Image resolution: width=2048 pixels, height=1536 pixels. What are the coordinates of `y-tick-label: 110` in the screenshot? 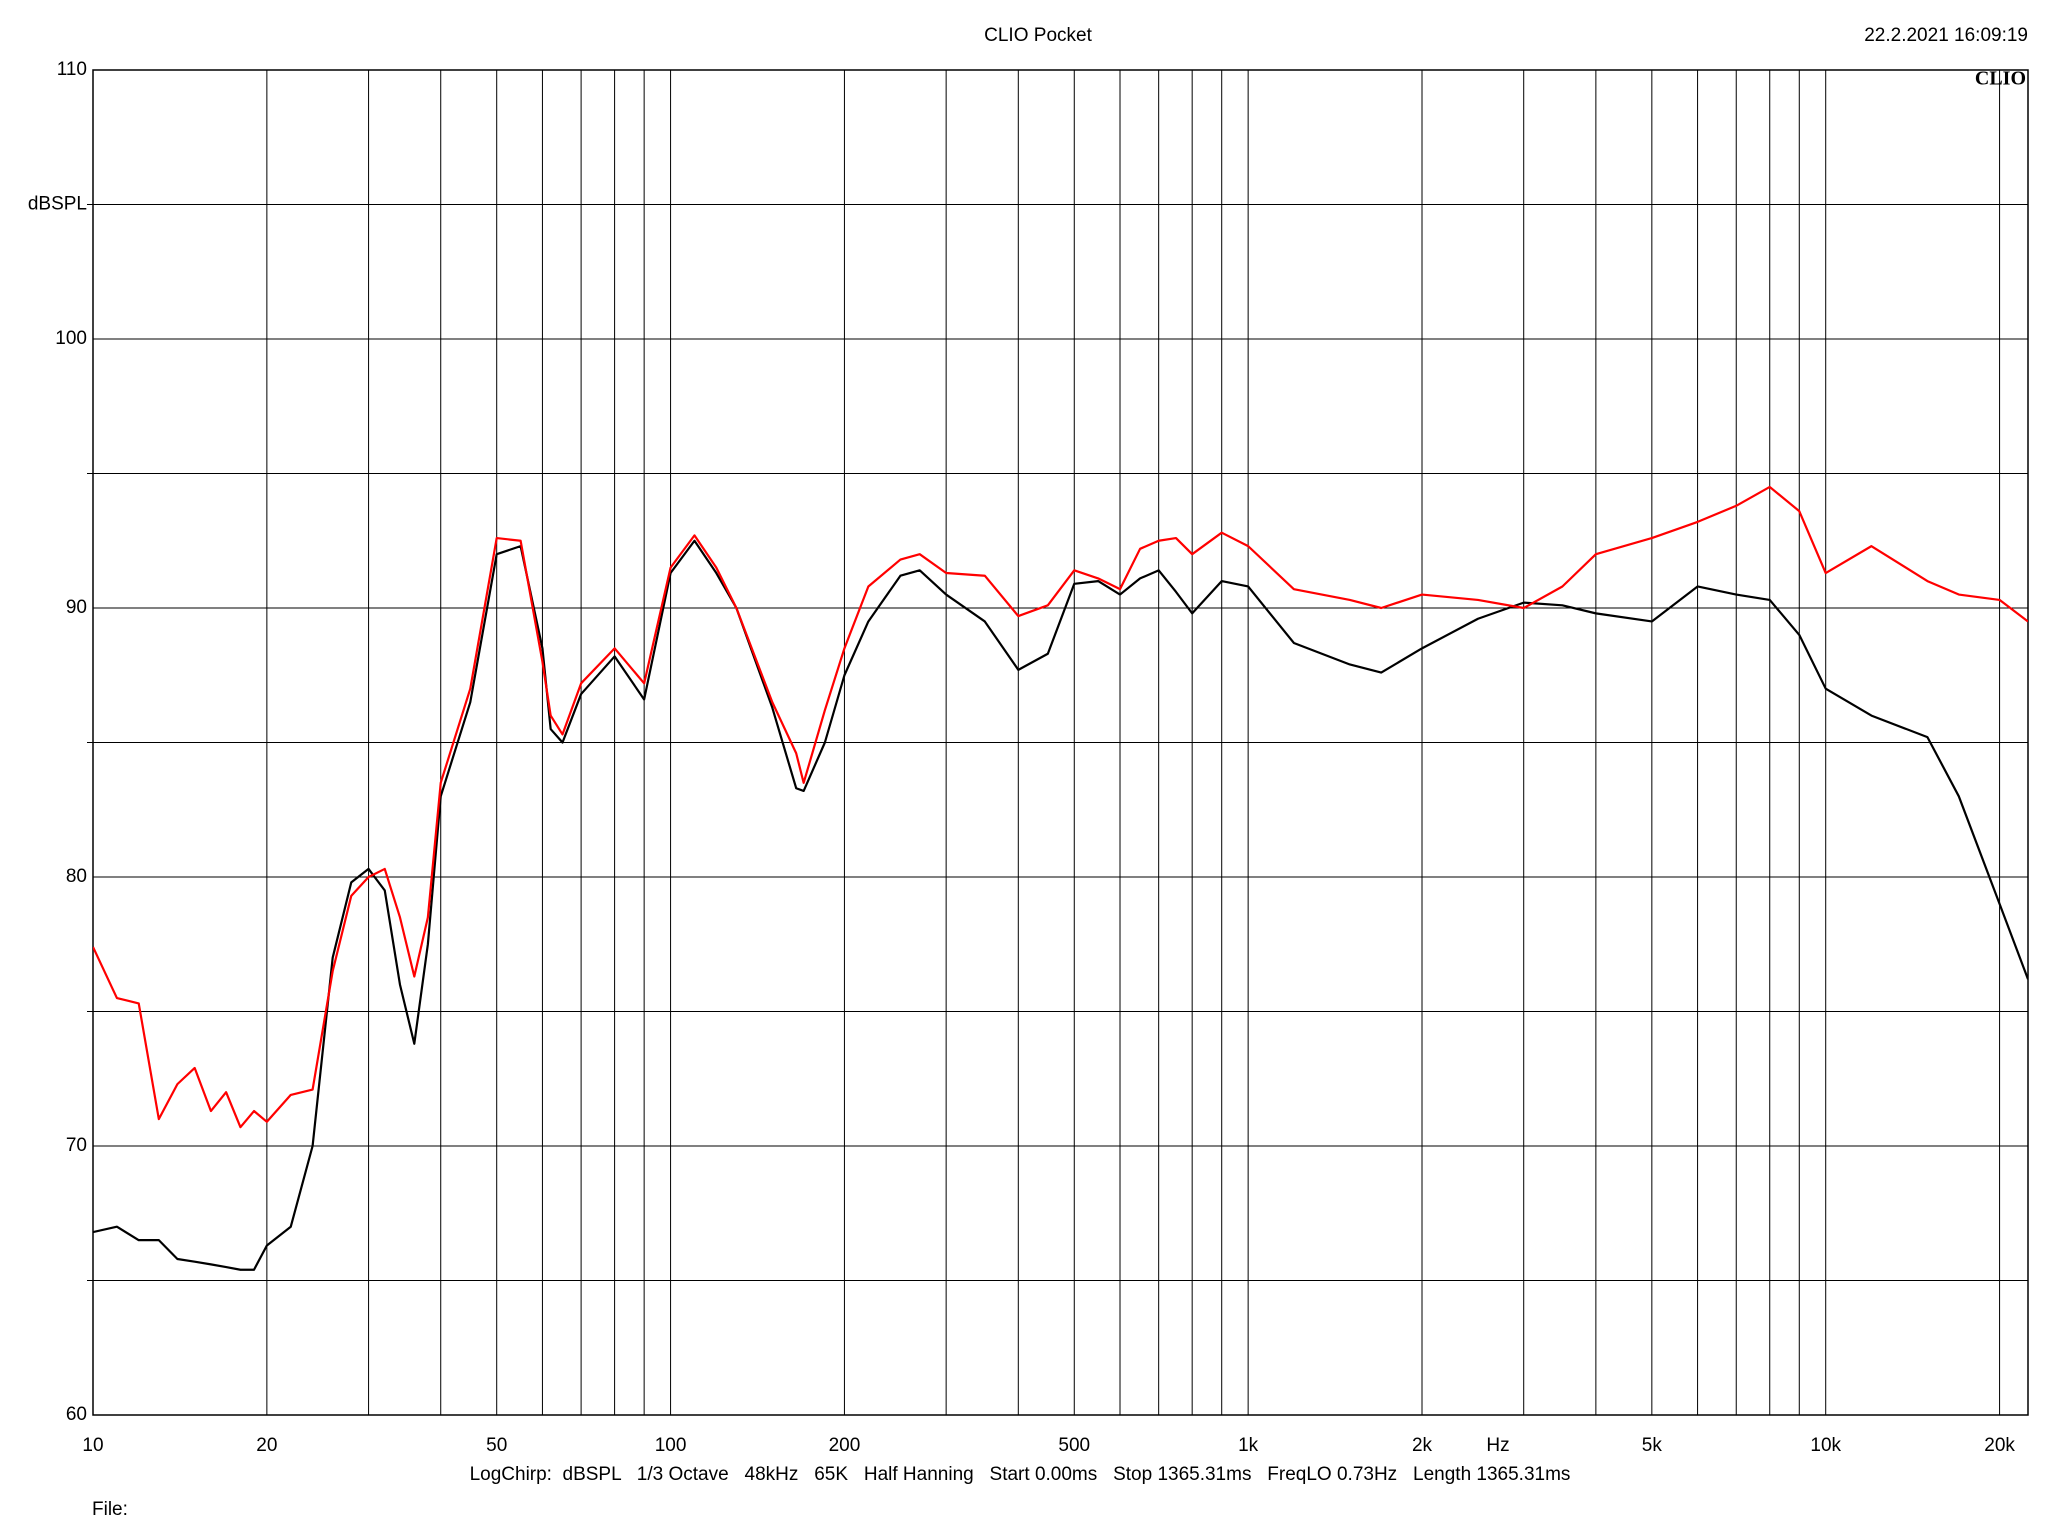 It's located at (72, 69).